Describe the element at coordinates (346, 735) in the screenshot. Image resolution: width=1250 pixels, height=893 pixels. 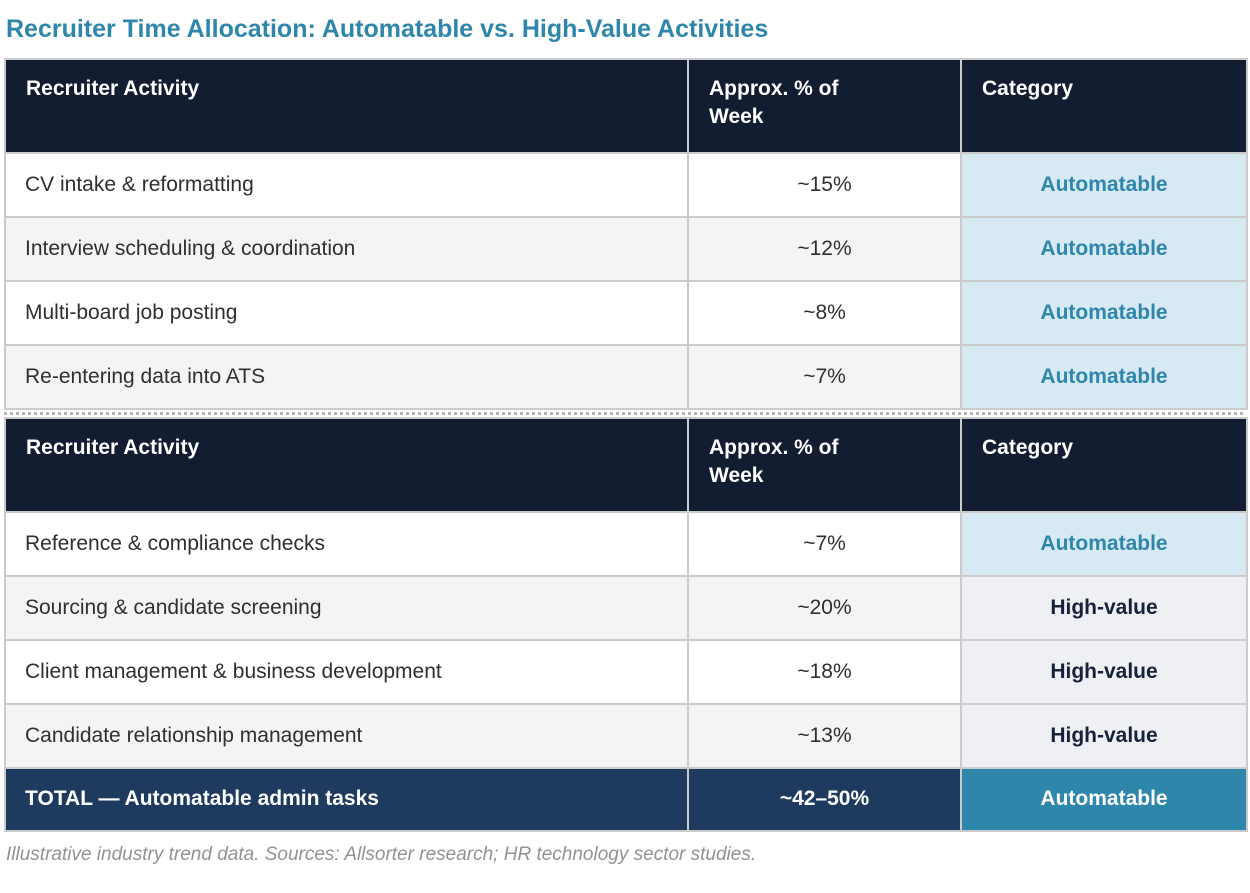
I see `activity-cell: Candidate relationship management` at that location.